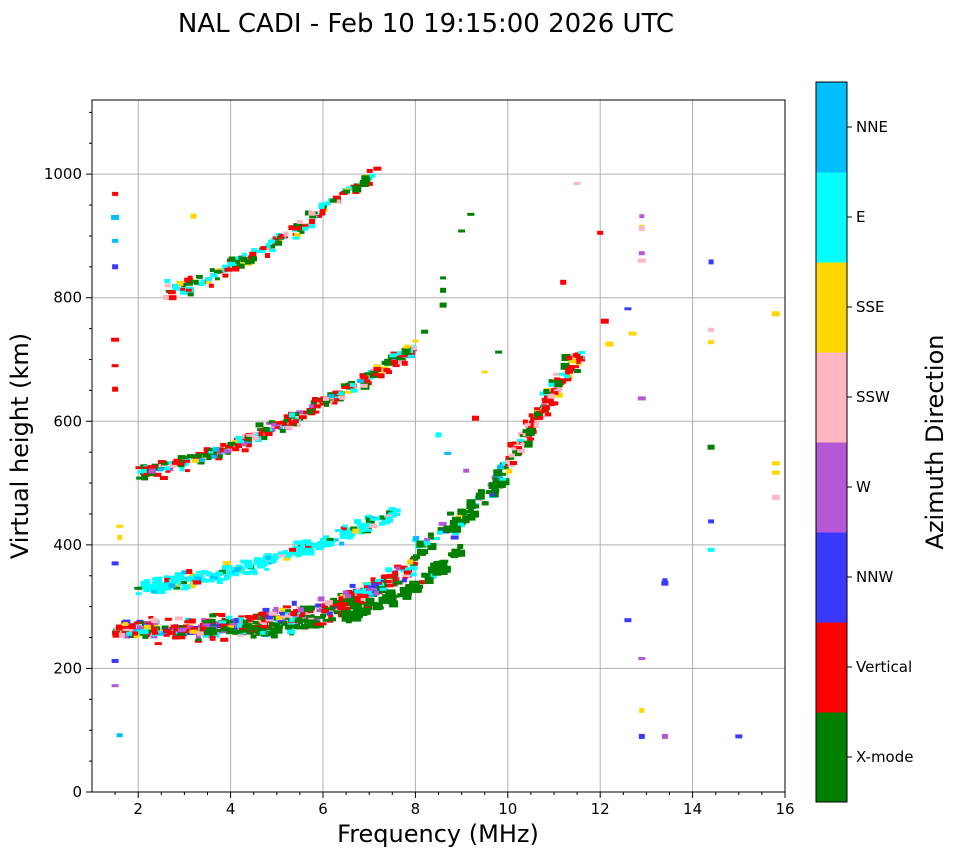 This screenshot has width=958, height=857. I want to click on x-tick-label: 6, so click(323, 809).